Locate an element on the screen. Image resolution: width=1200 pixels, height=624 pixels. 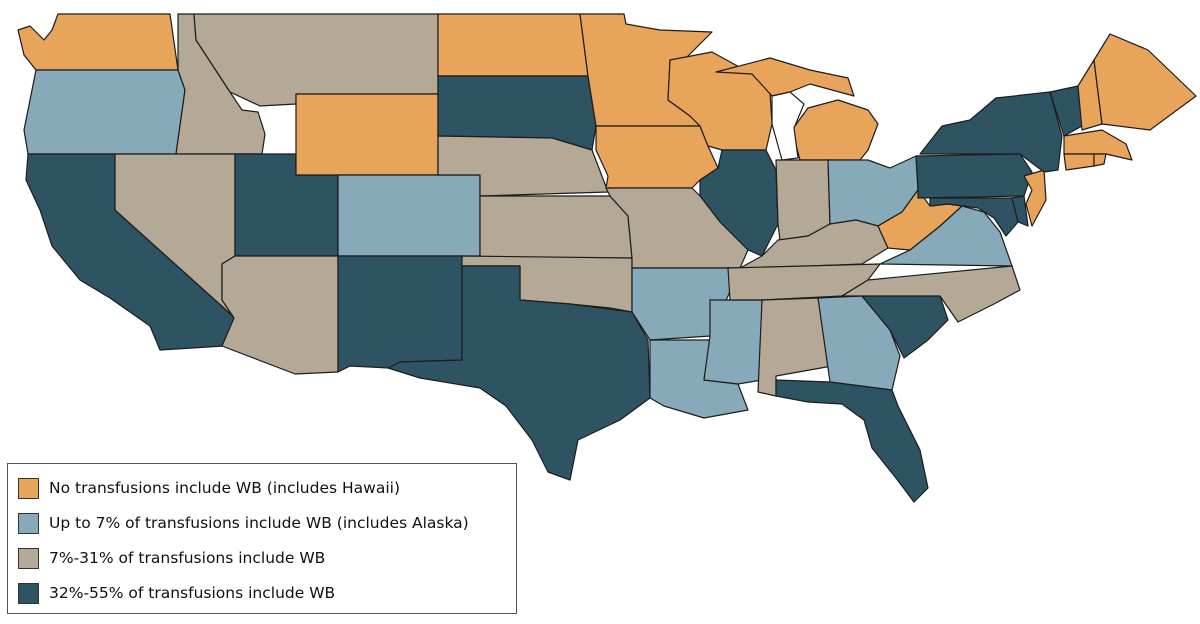
state-nm is located at coordinates (400, 314).